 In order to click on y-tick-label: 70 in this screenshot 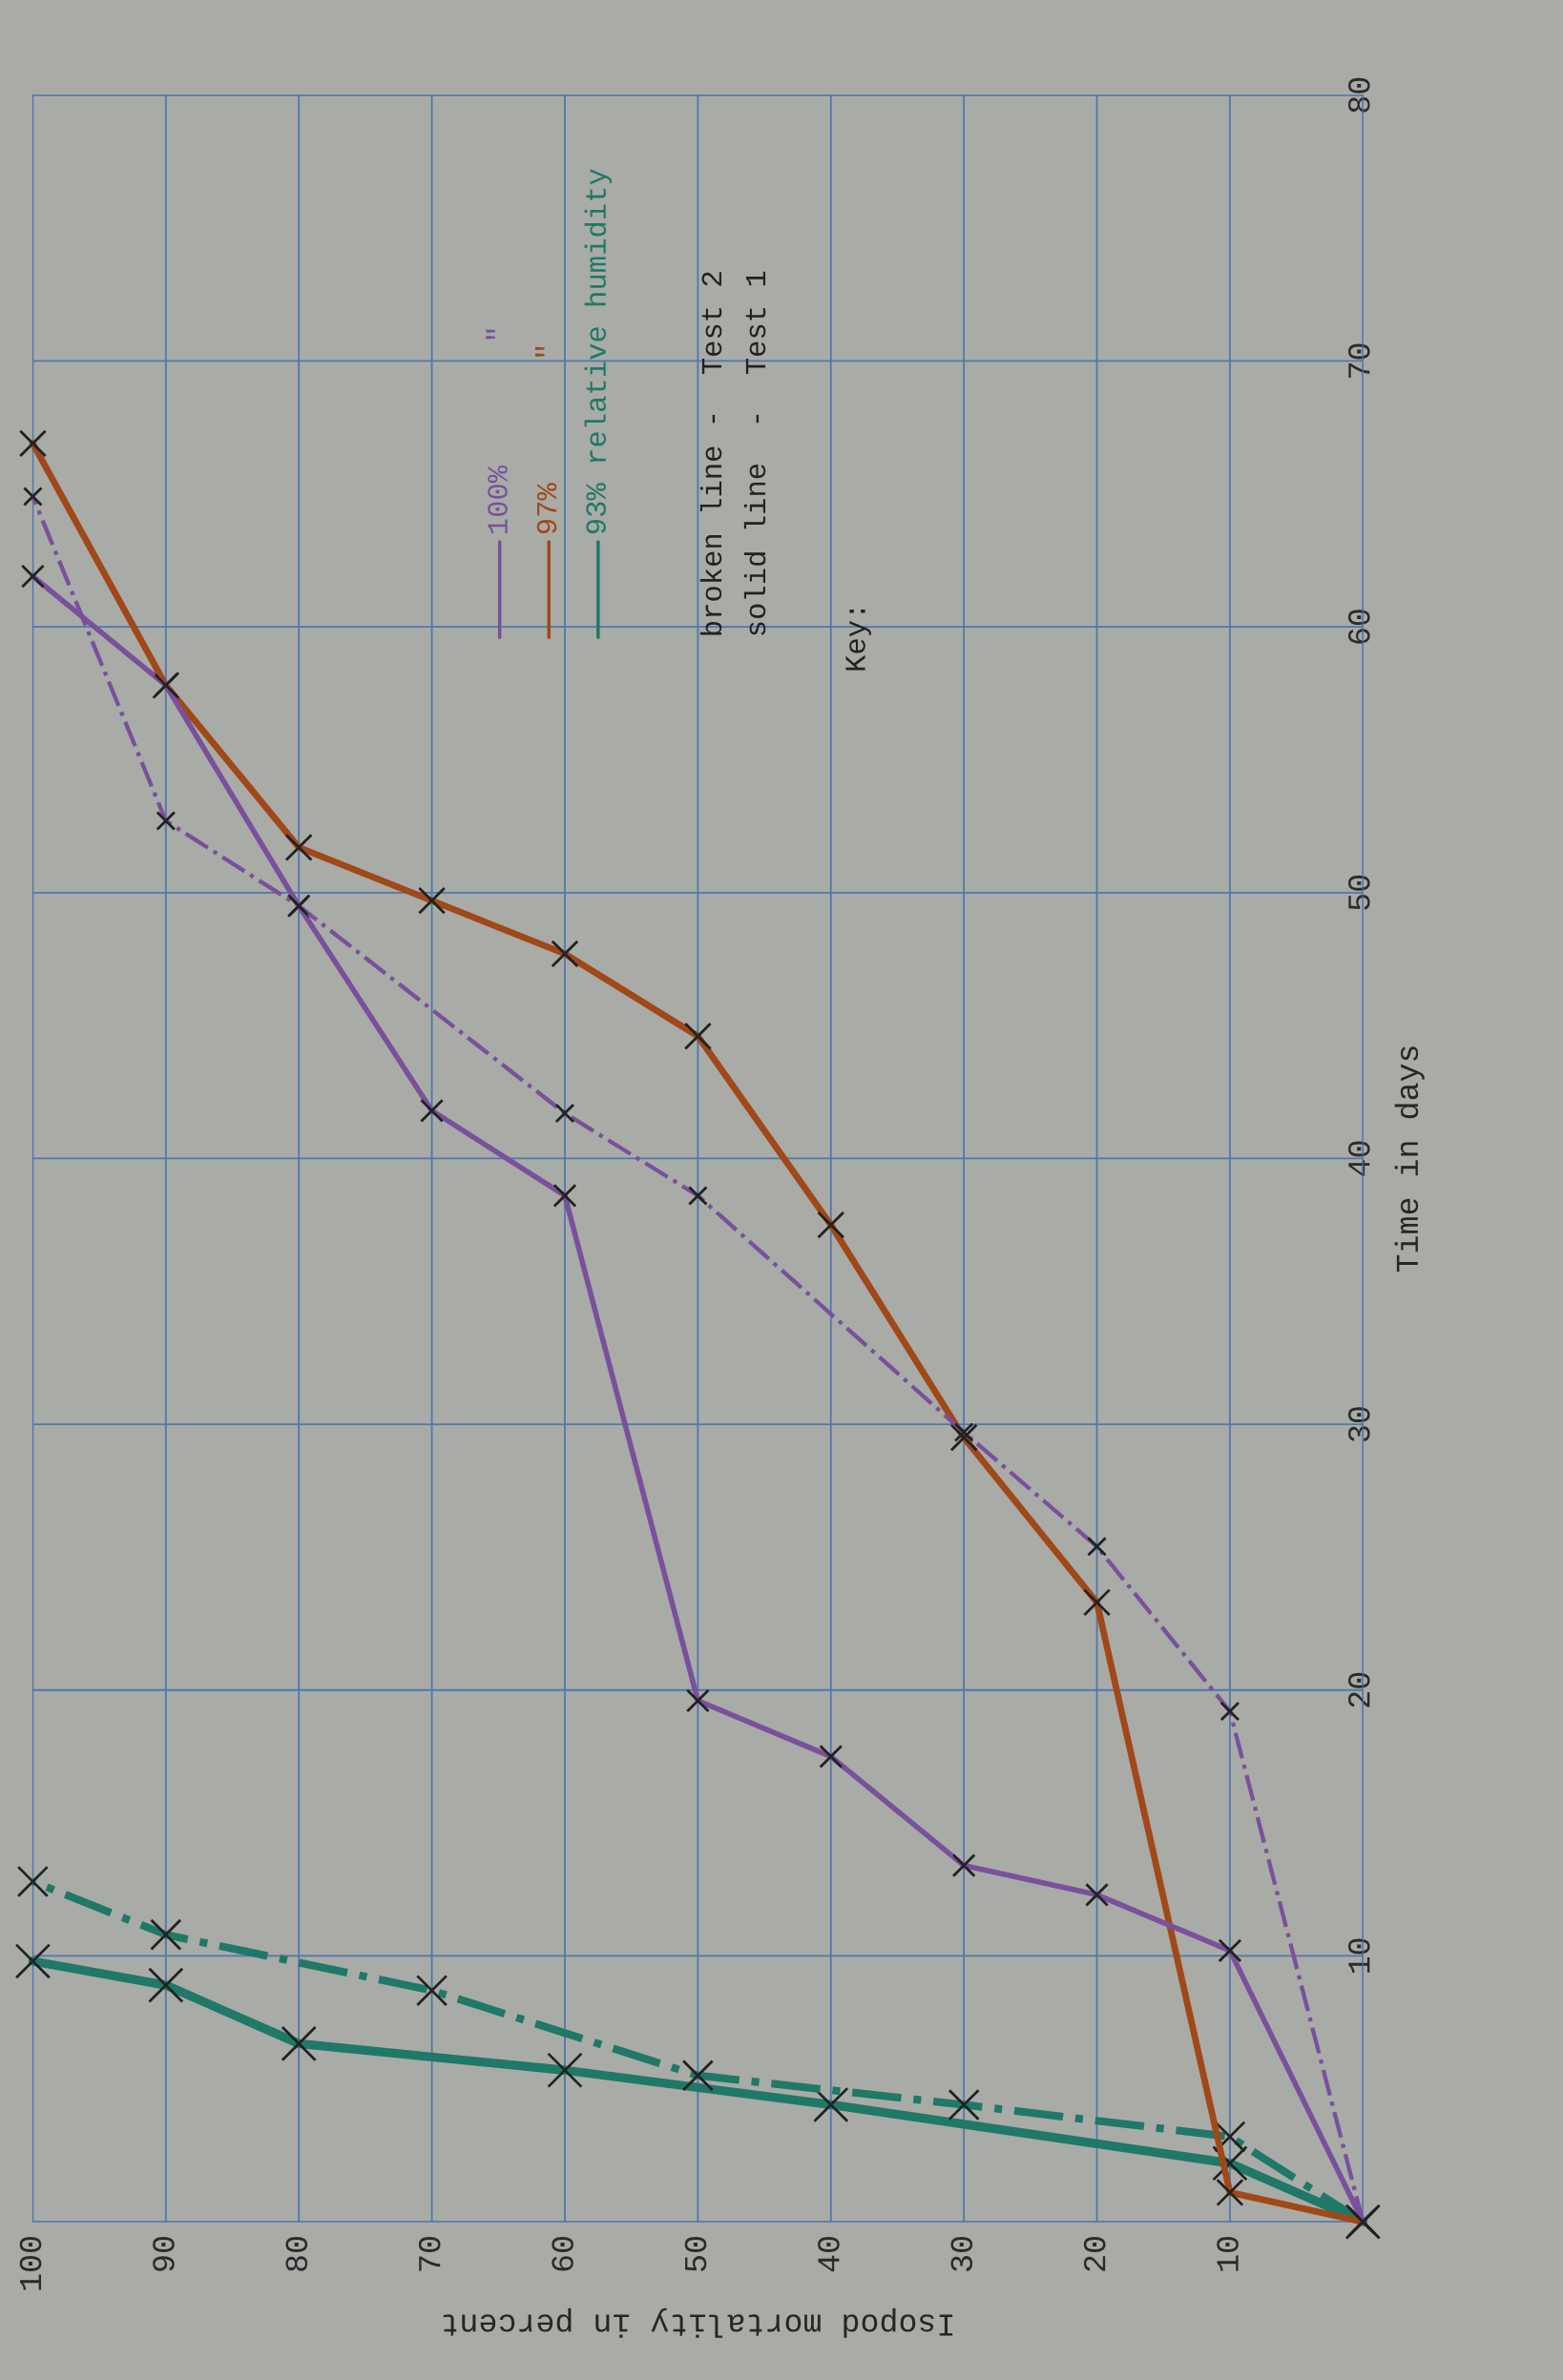, I will do `click(1359, 360)`.